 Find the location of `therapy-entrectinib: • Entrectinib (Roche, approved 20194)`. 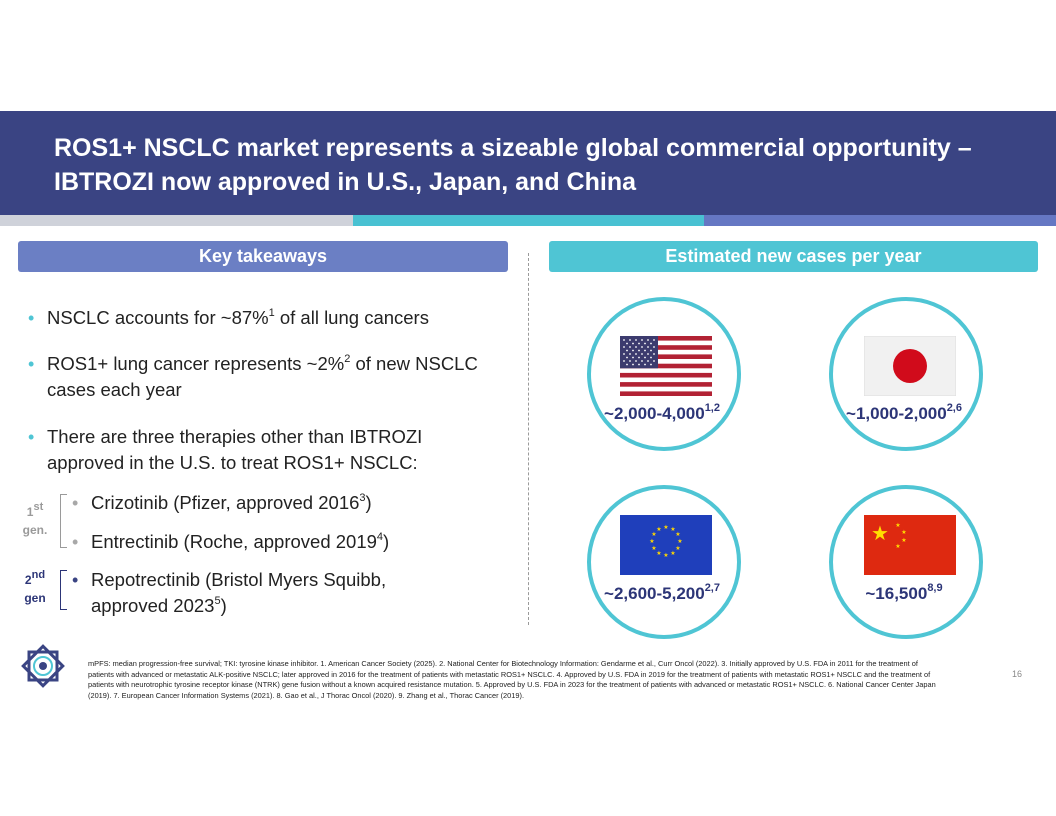

therapy-entrectinib: • Entrectinib (Roche, approved 20194) is located at coordinates (231, 542).